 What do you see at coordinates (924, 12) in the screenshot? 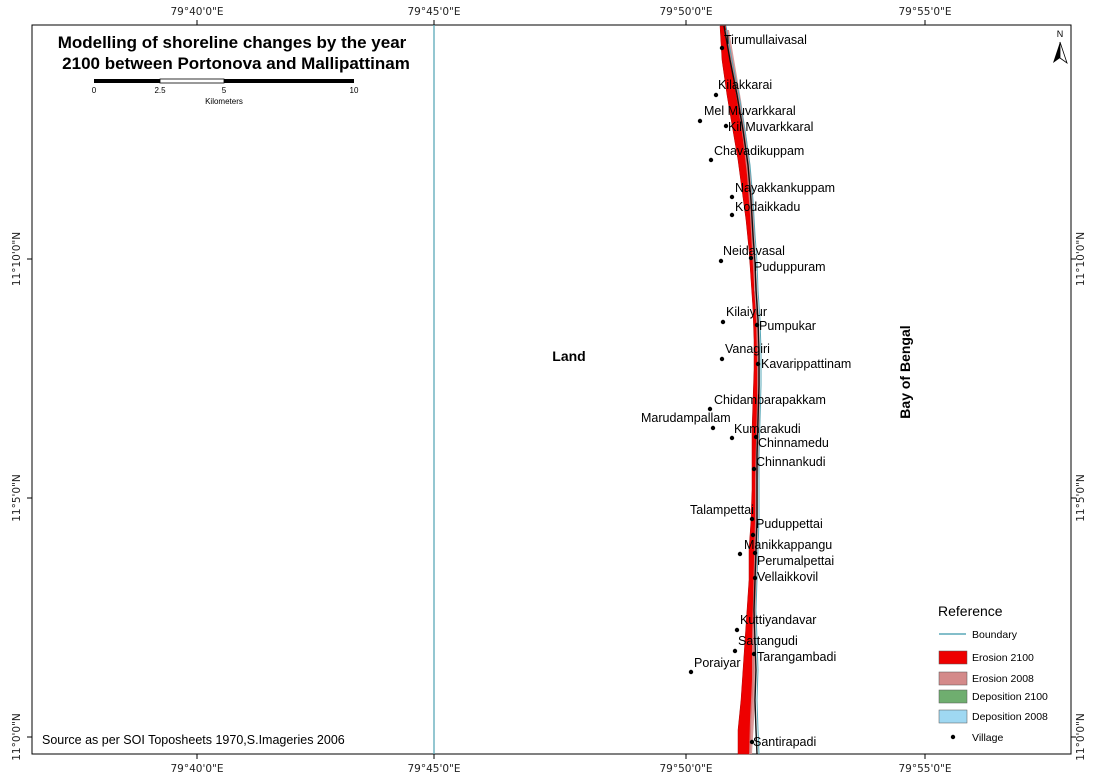
I see `lon-tick-top-4: 79°55'0"E` at bounding box center [924, 12].